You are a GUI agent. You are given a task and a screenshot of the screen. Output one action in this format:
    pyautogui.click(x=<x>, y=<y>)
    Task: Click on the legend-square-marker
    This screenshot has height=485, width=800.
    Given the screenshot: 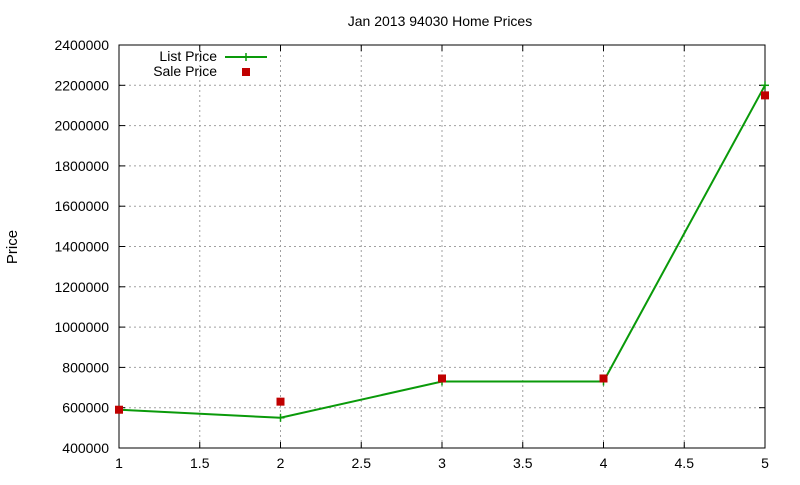 What is the action you would take?
    pyautogui.click(x=246, y=72)
    